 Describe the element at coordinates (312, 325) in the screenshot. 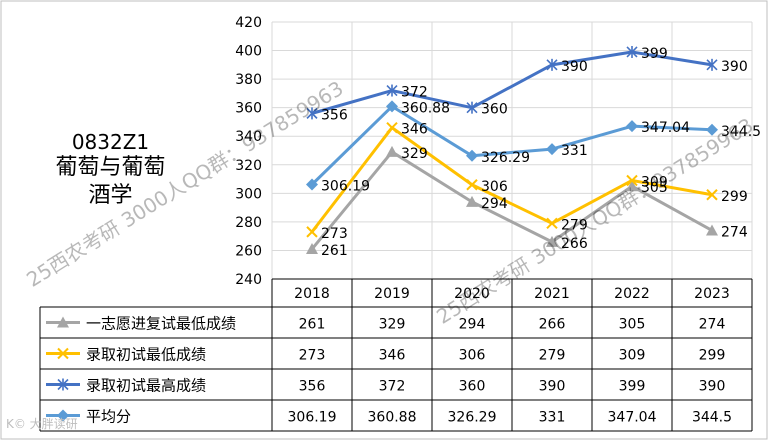

I see `table-cell-value: 261` at that location.